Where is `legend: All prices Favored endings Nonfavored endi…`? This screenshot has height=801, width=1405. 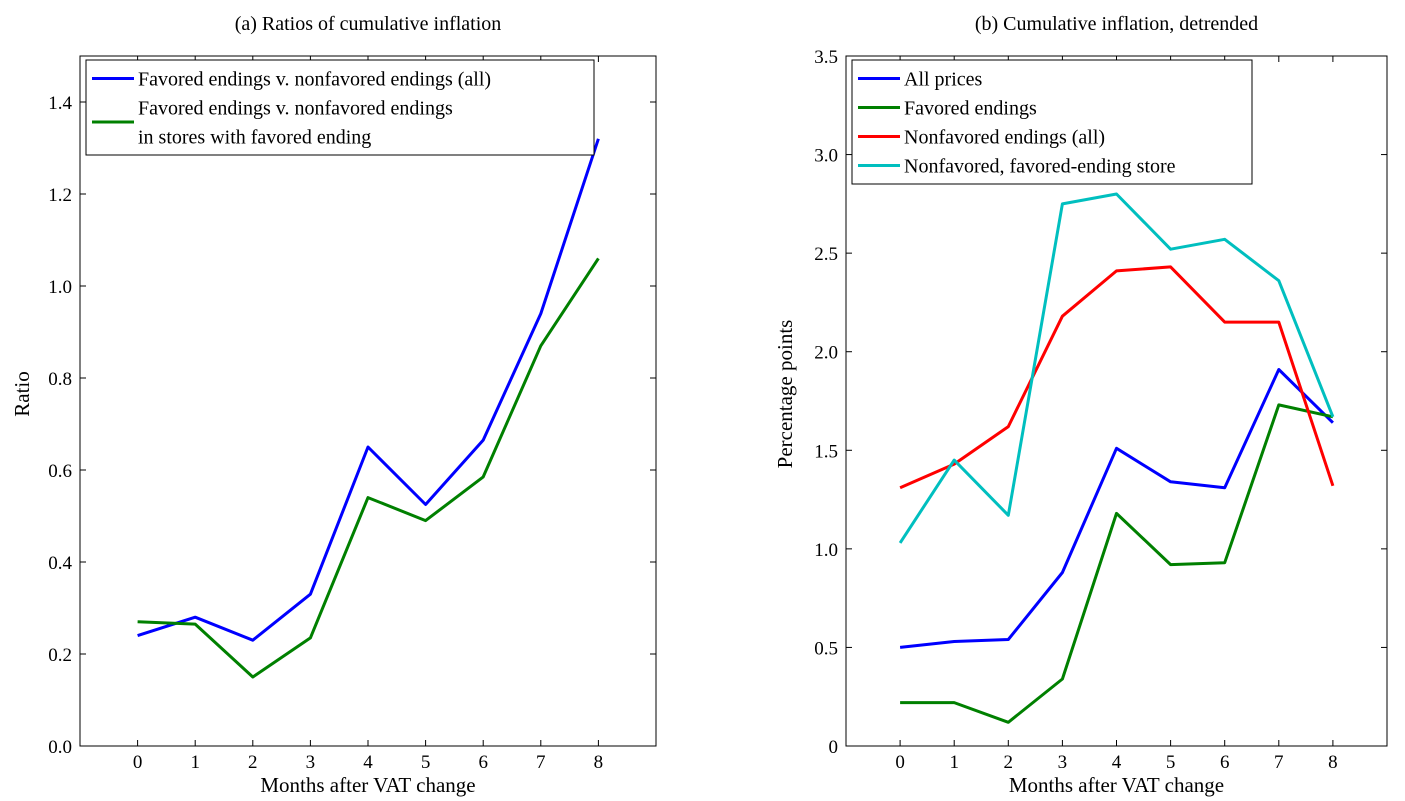
legend: All prices Favored endings Nonfavored endi… is located at coordinates (1052, 122).